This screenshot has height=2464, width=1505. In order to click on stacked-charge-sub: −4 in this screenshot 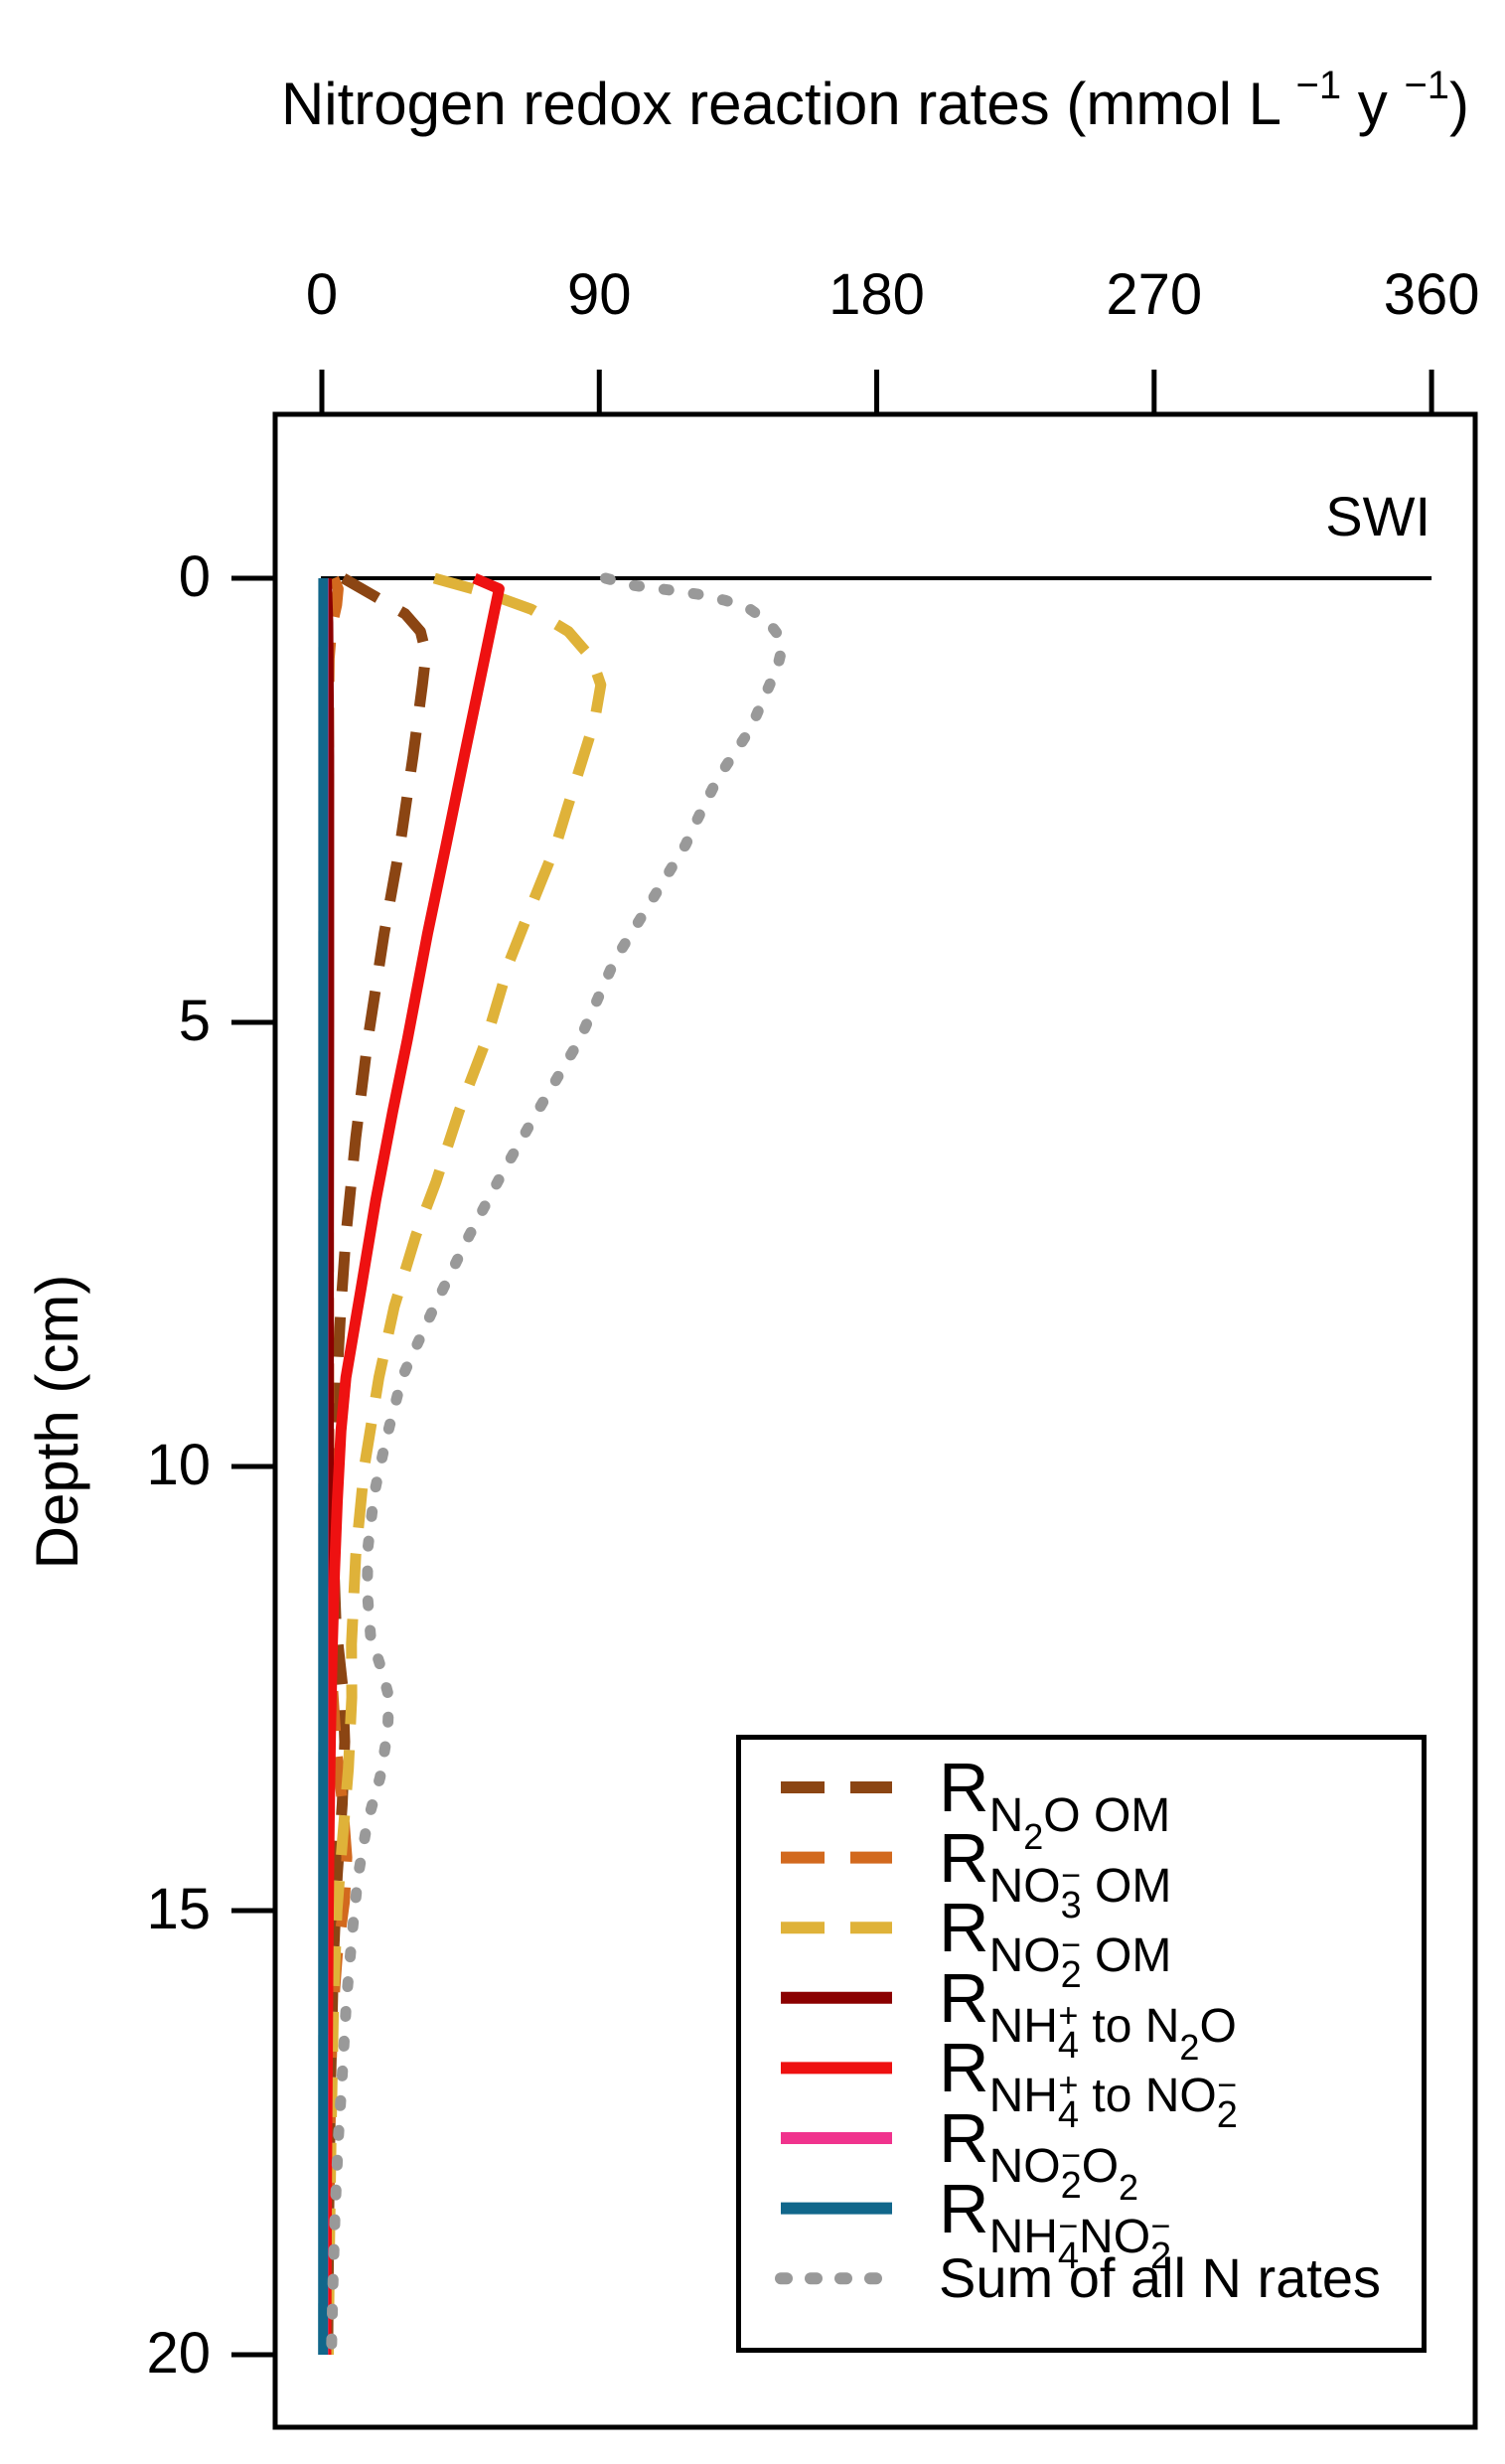, I will do `click(1068, 2242)`.